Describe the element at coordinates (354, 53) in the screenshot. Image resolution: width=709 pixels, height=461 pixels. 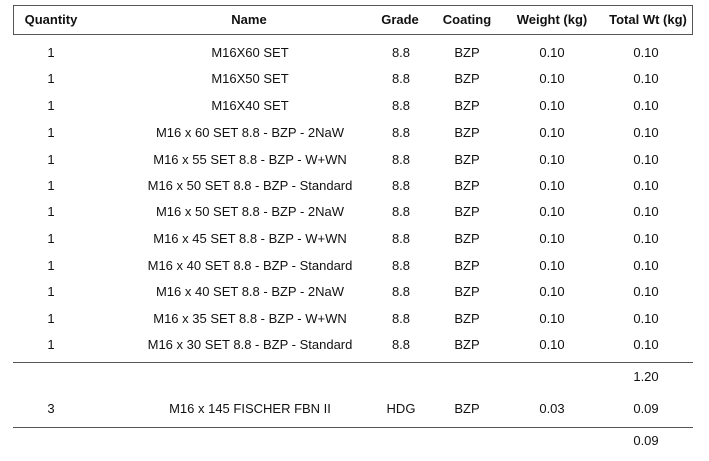
I see `table-row: 1 M16X60 SET 8.8 BZP 0.10 0.10` at that location.